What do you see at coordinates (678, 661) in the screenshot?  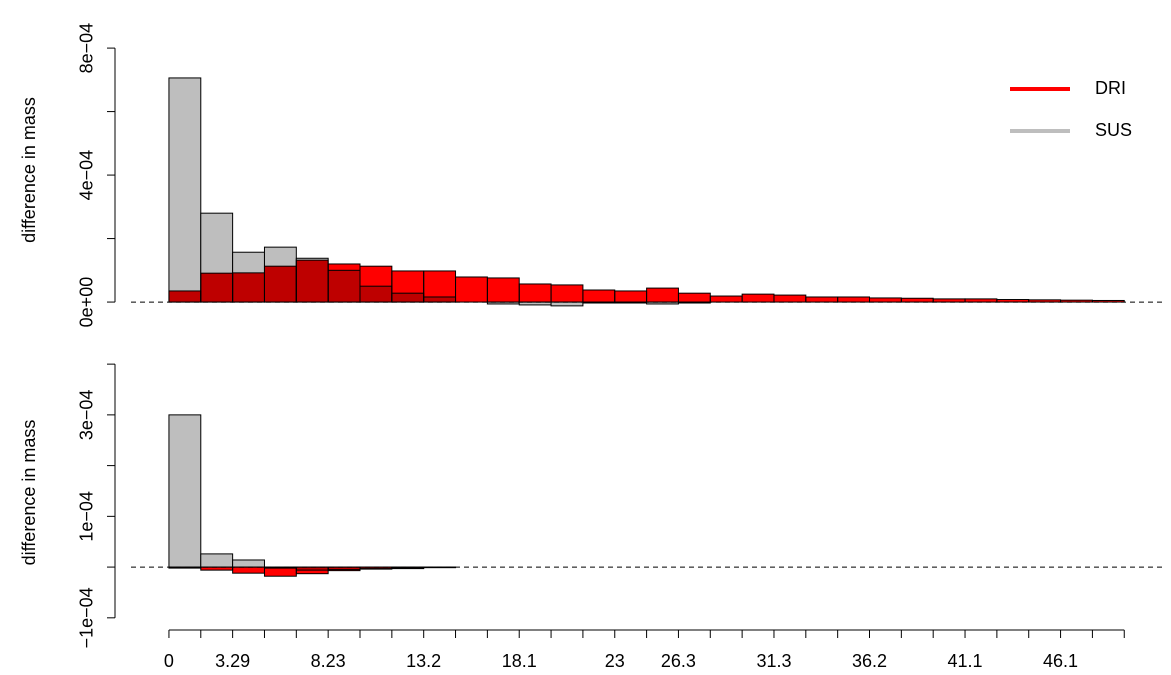 I see `x-tick-label: 26.3` at bounding box center [678, 661].